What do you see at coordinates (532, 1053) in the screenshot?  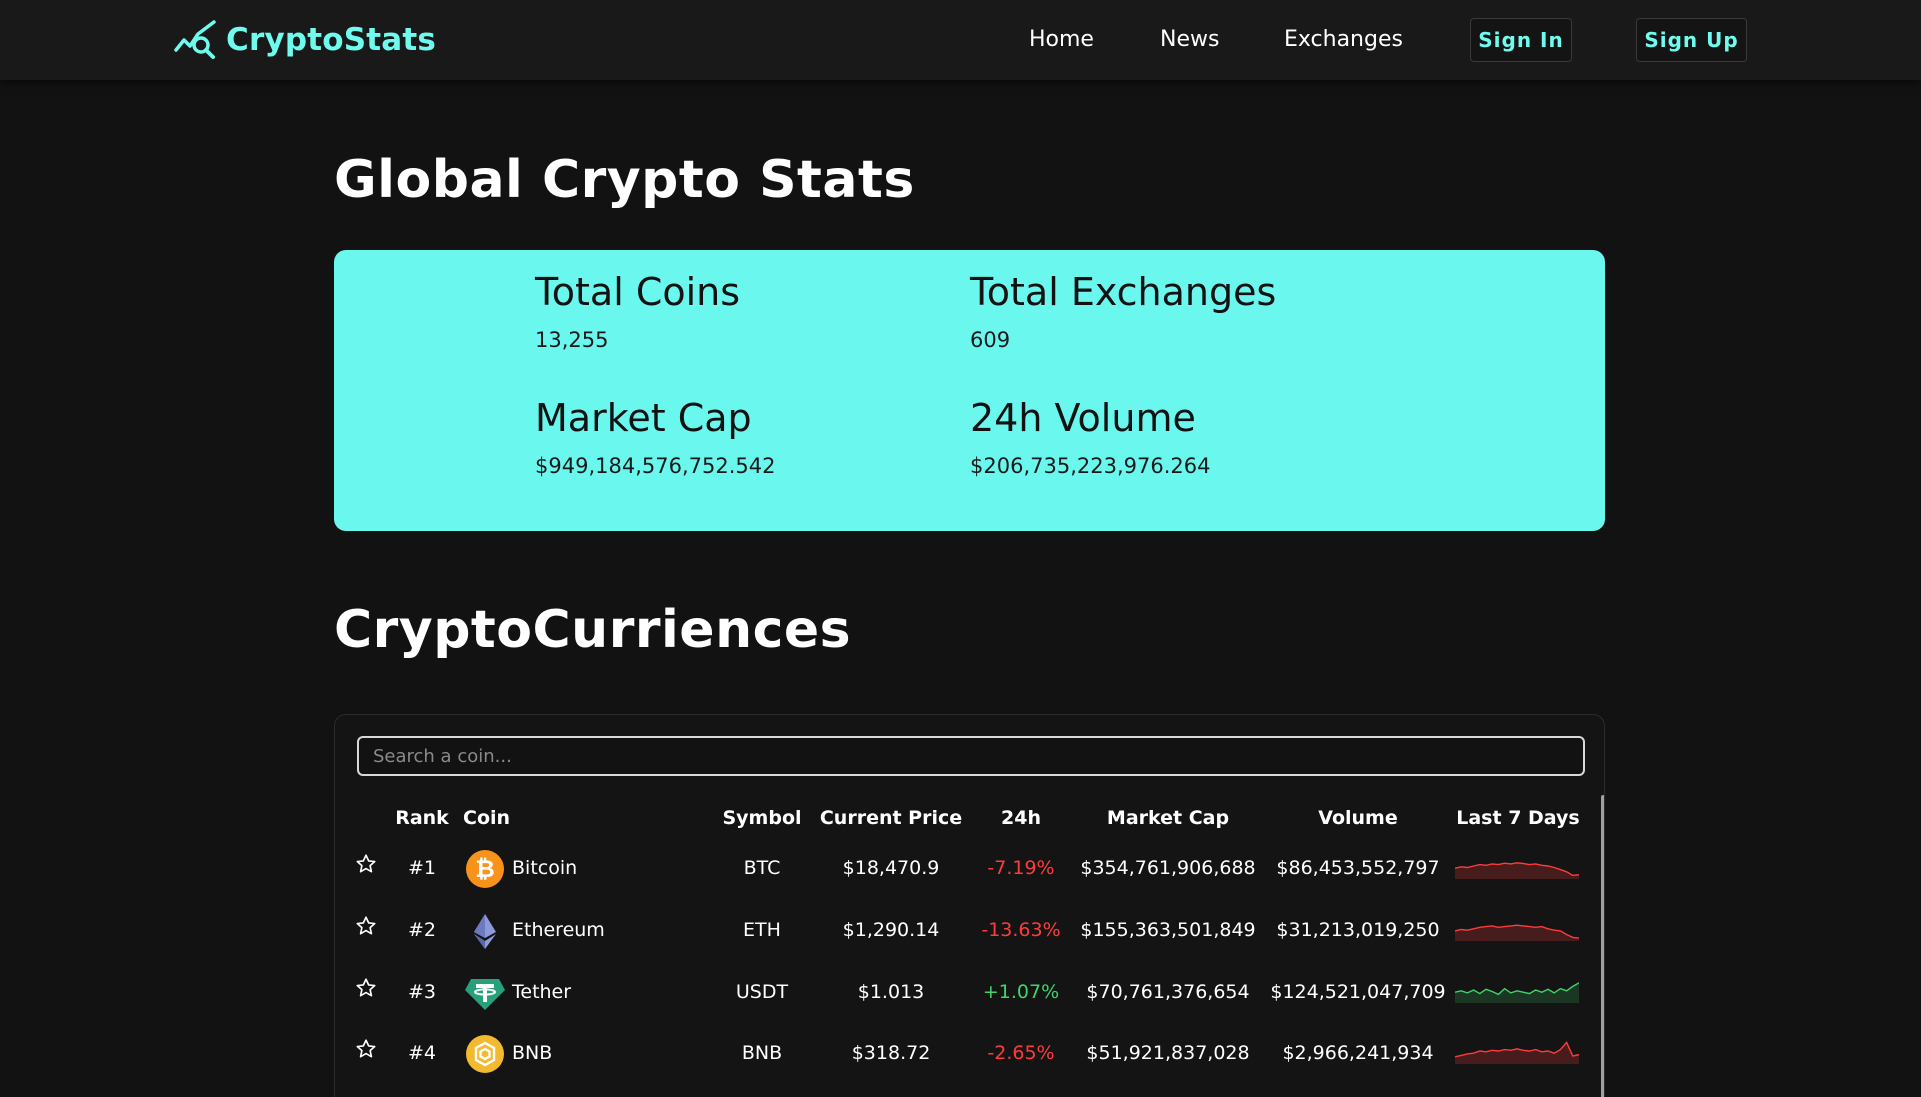 I see `coin-name: BNB` at bounding box center [532, 1053].